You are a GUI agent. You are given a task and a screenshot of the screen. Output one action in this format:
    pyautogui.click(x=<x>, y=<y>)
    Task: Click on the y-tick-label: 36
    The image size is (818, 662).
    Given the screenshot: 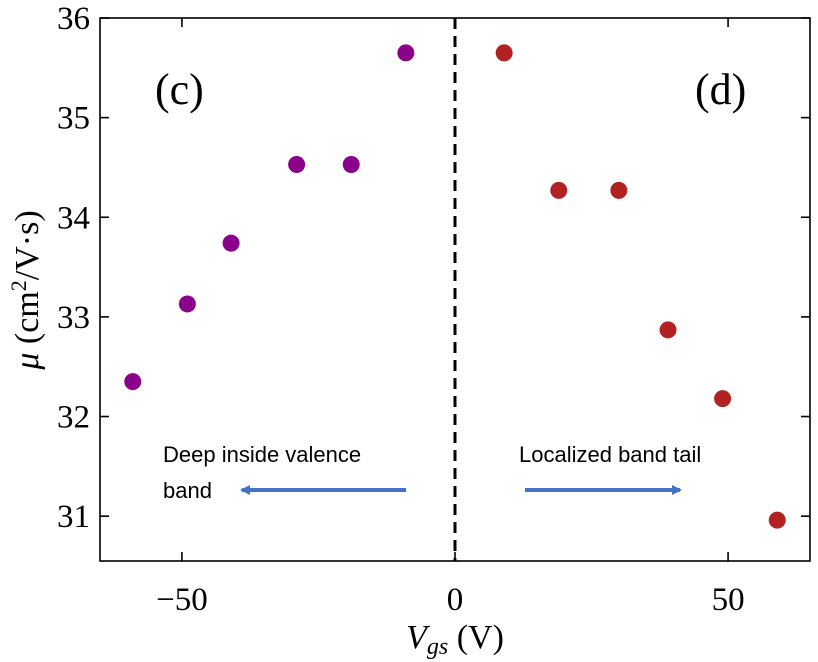 What is the action you would take?
    pyautogui.click(x=73, y=19)
    